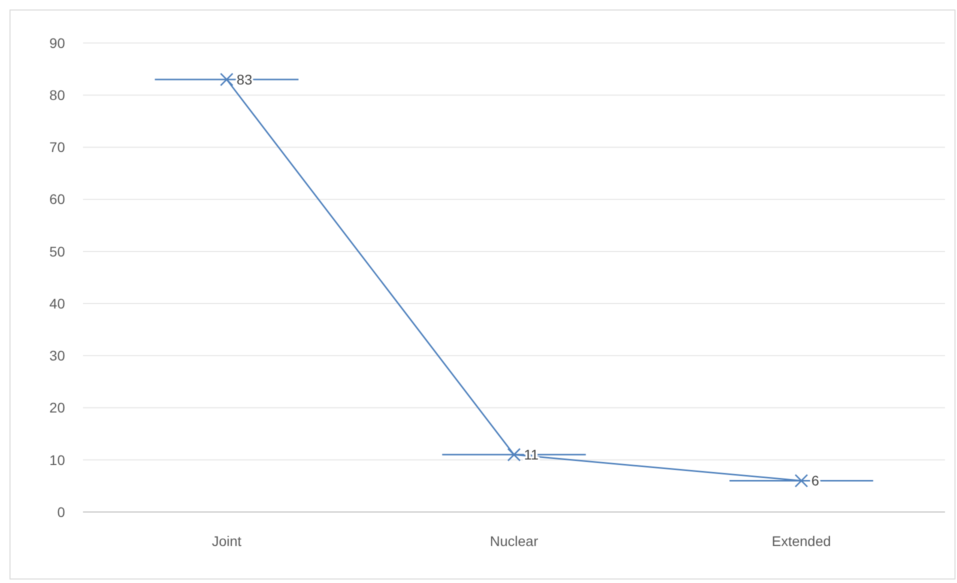 Image resolution: width=957 pixels, height=583 pixels. Describe the element at coordinates (57, 147) in the screenshot. I see `y-tick-label: 70` at that location.